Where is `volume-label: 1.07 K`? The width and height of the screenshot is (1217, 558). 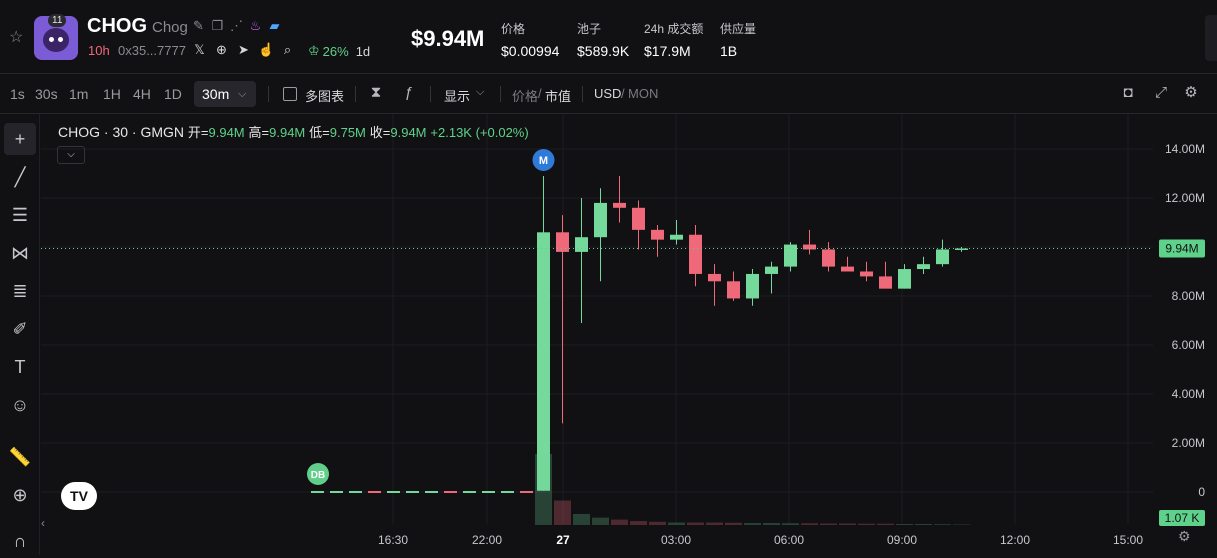 volume-label: 1.07 K is located at coordinates (1182, 518).